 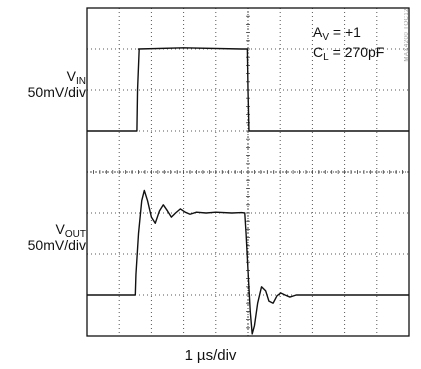 I want to click on vout-label: VOUT, so click(x=70, y=230).